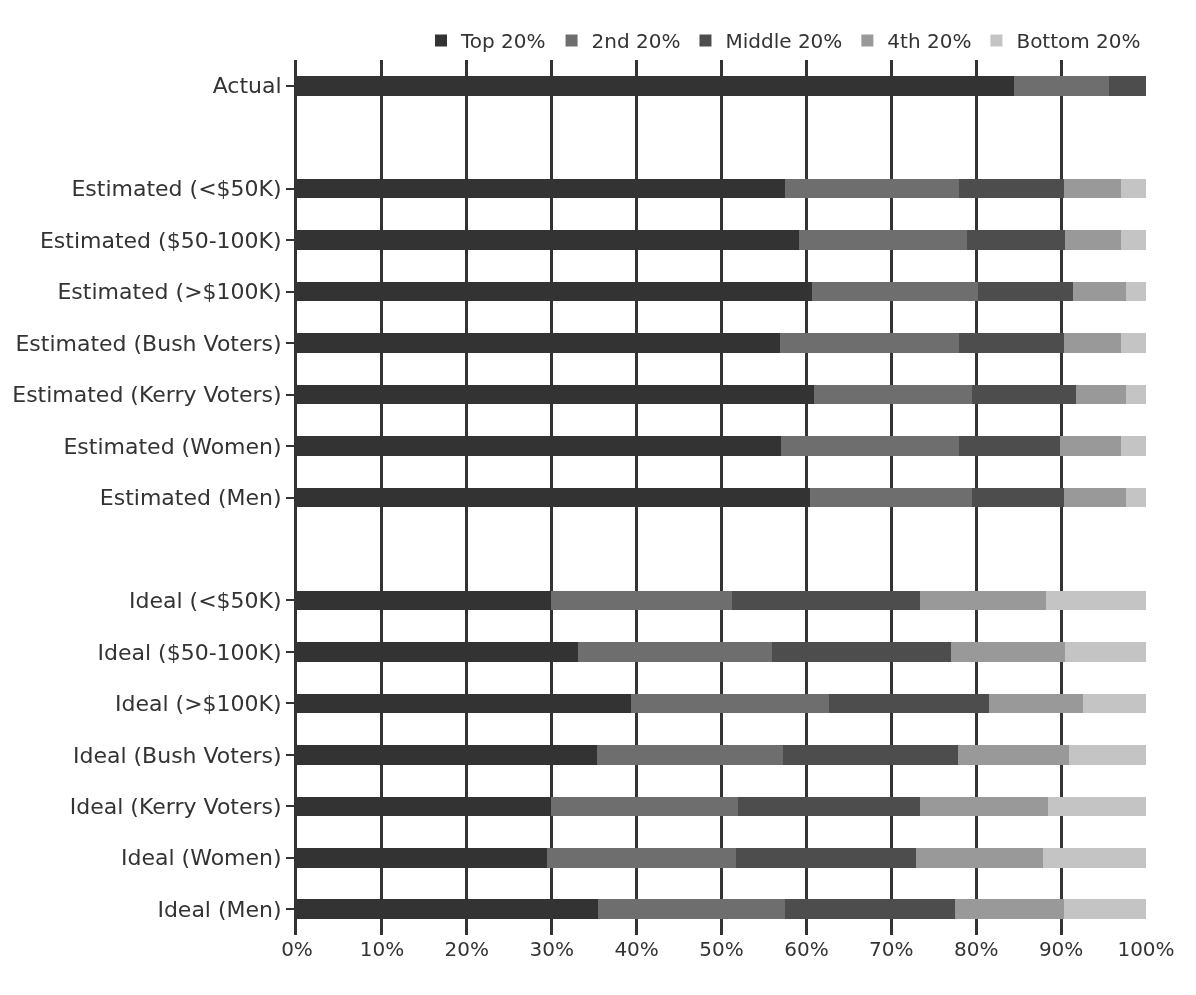  Describe the element at coordinates (201, 858) in the screenshot. I see `y-tick-label: Ideal (Women)` at that location.